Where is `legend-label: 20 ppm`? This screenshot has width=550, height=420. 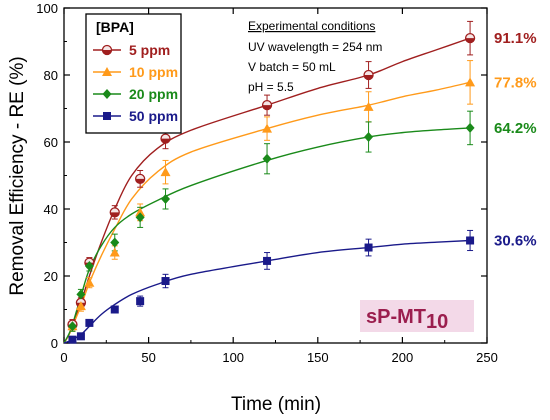
legend-label: 20 ppm is located at coordinates (153, 94).